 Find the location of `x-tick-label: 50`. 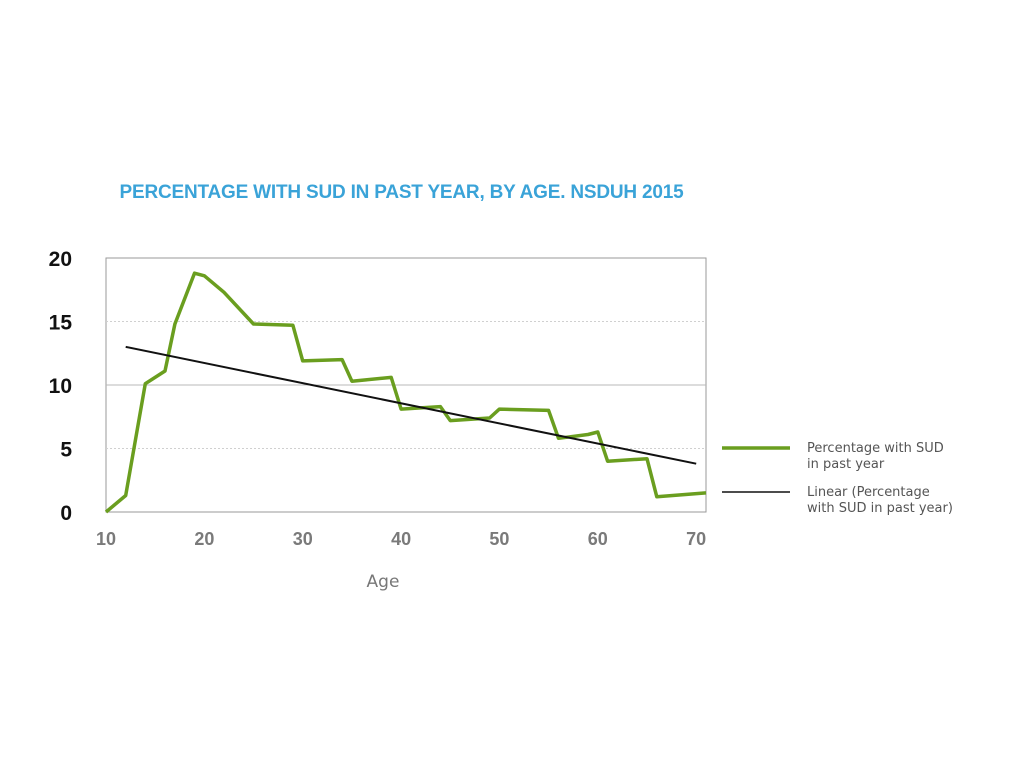

x-tick-label: 50 is located at coordinates (499, 539).